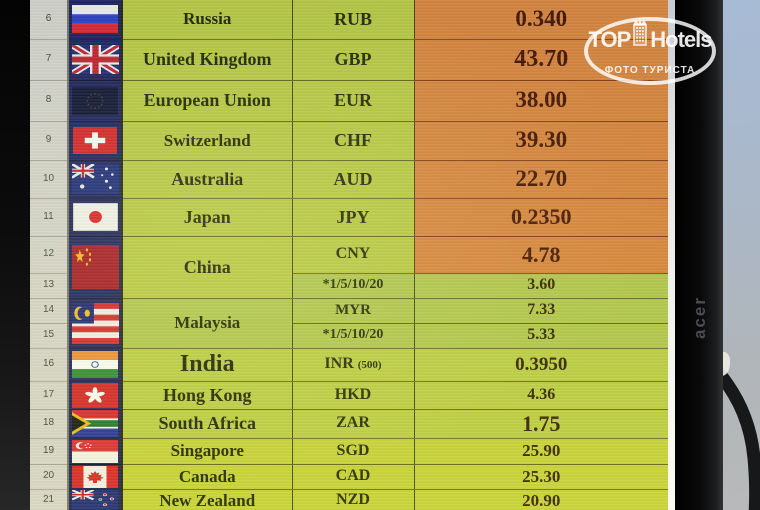 Image resolution: width=760 pixels, height=510 pixels. What do you see at coordinates (95, 424) in the screenshot?
I see `flag-south-africa-icon` at bounding box center [95, 424].